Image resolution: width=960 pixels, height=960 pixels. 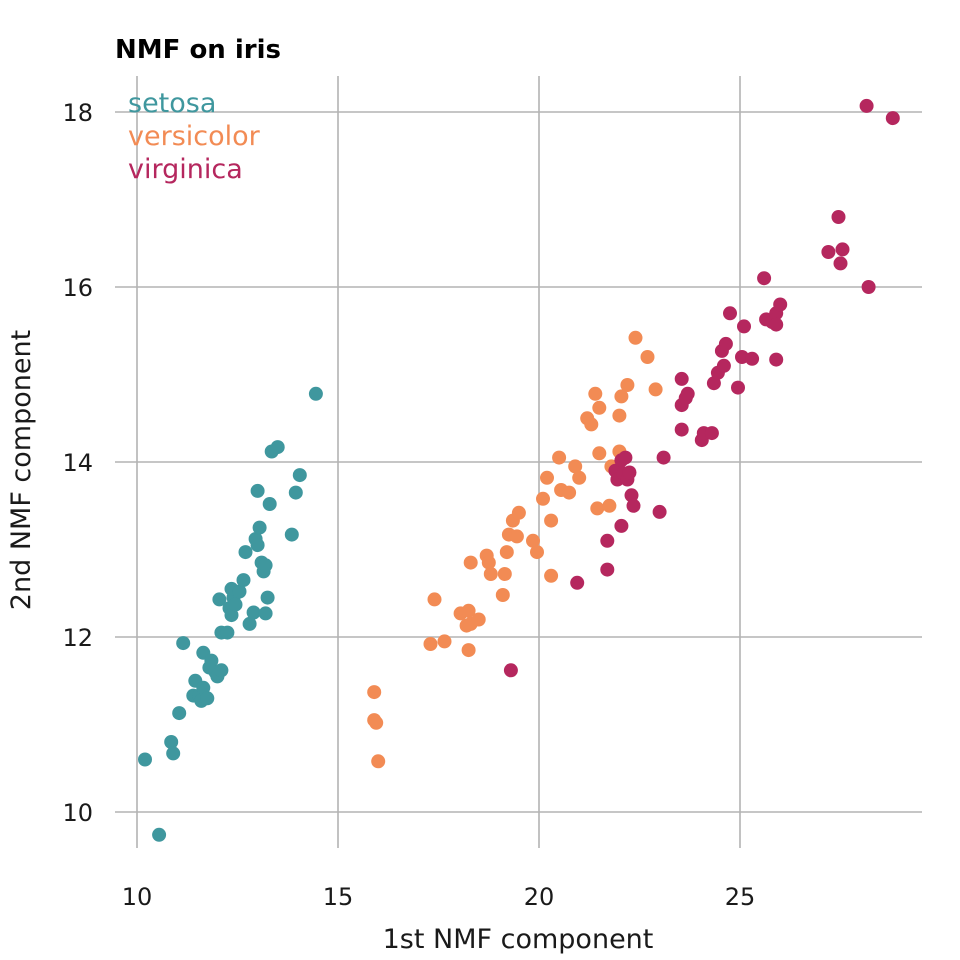 What do you see at coordinates (194, 136) in the screenshot?
I see `legend-item-versicolor: versicolor` at bounding box center [194, 136].